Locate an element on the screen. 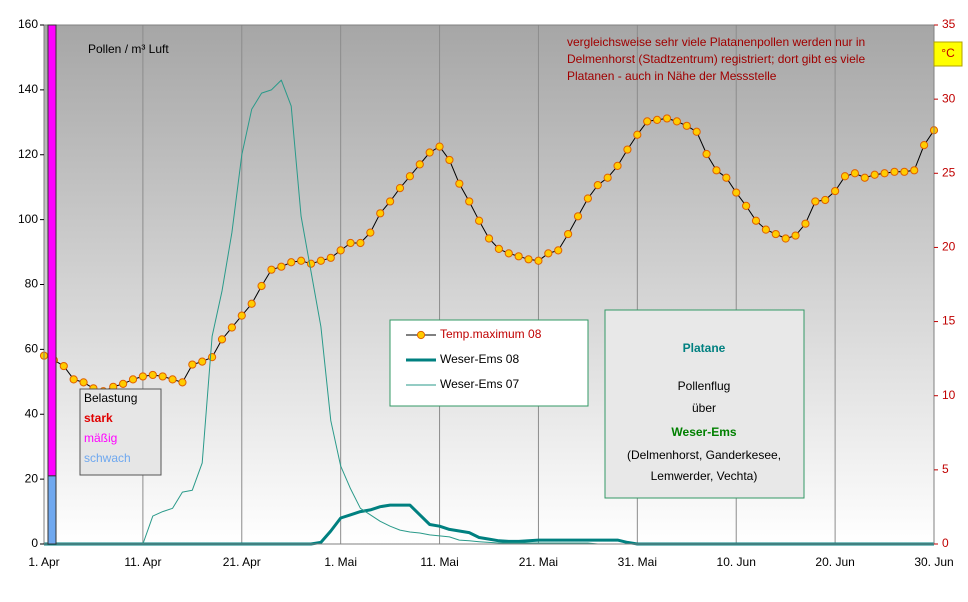 Image resolution: width=968 pixels, height=602 pixels. legend-label: Weser-Ems 08 is located at coordinates (479, 359).